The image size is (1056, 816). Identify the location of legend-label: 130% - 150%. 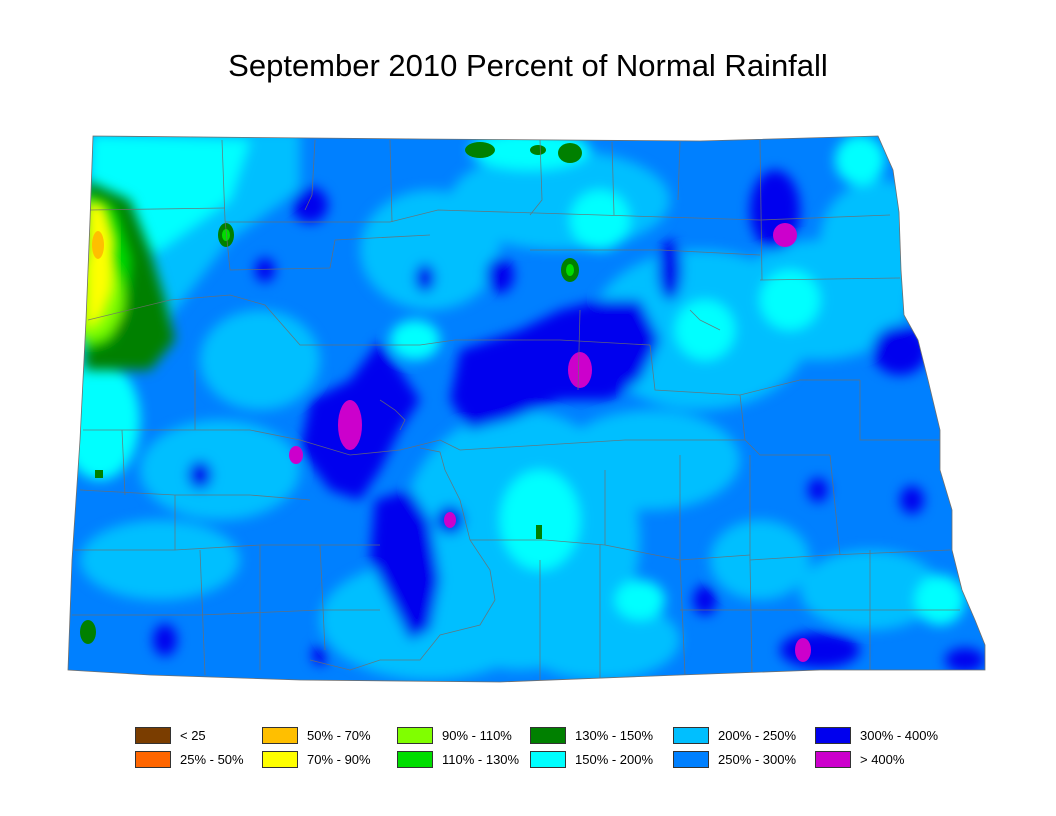
(614, 735).